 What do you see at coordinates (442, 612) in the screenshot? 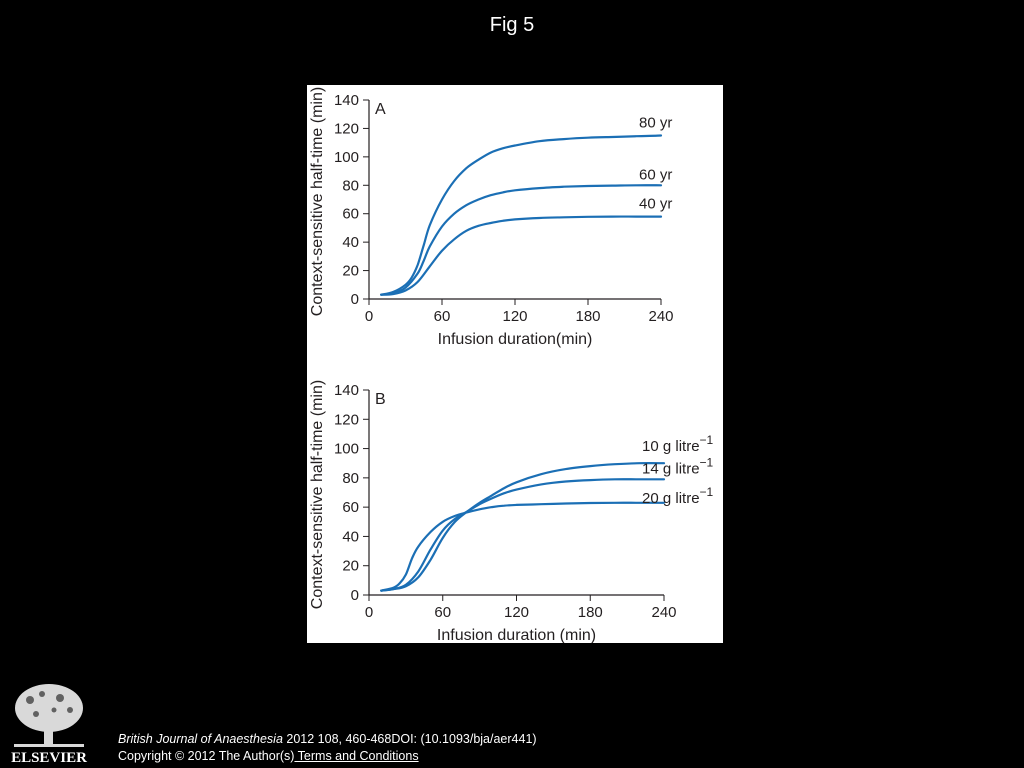
I see `x-tick-label-b: 60` at bounding box center [442, 612].